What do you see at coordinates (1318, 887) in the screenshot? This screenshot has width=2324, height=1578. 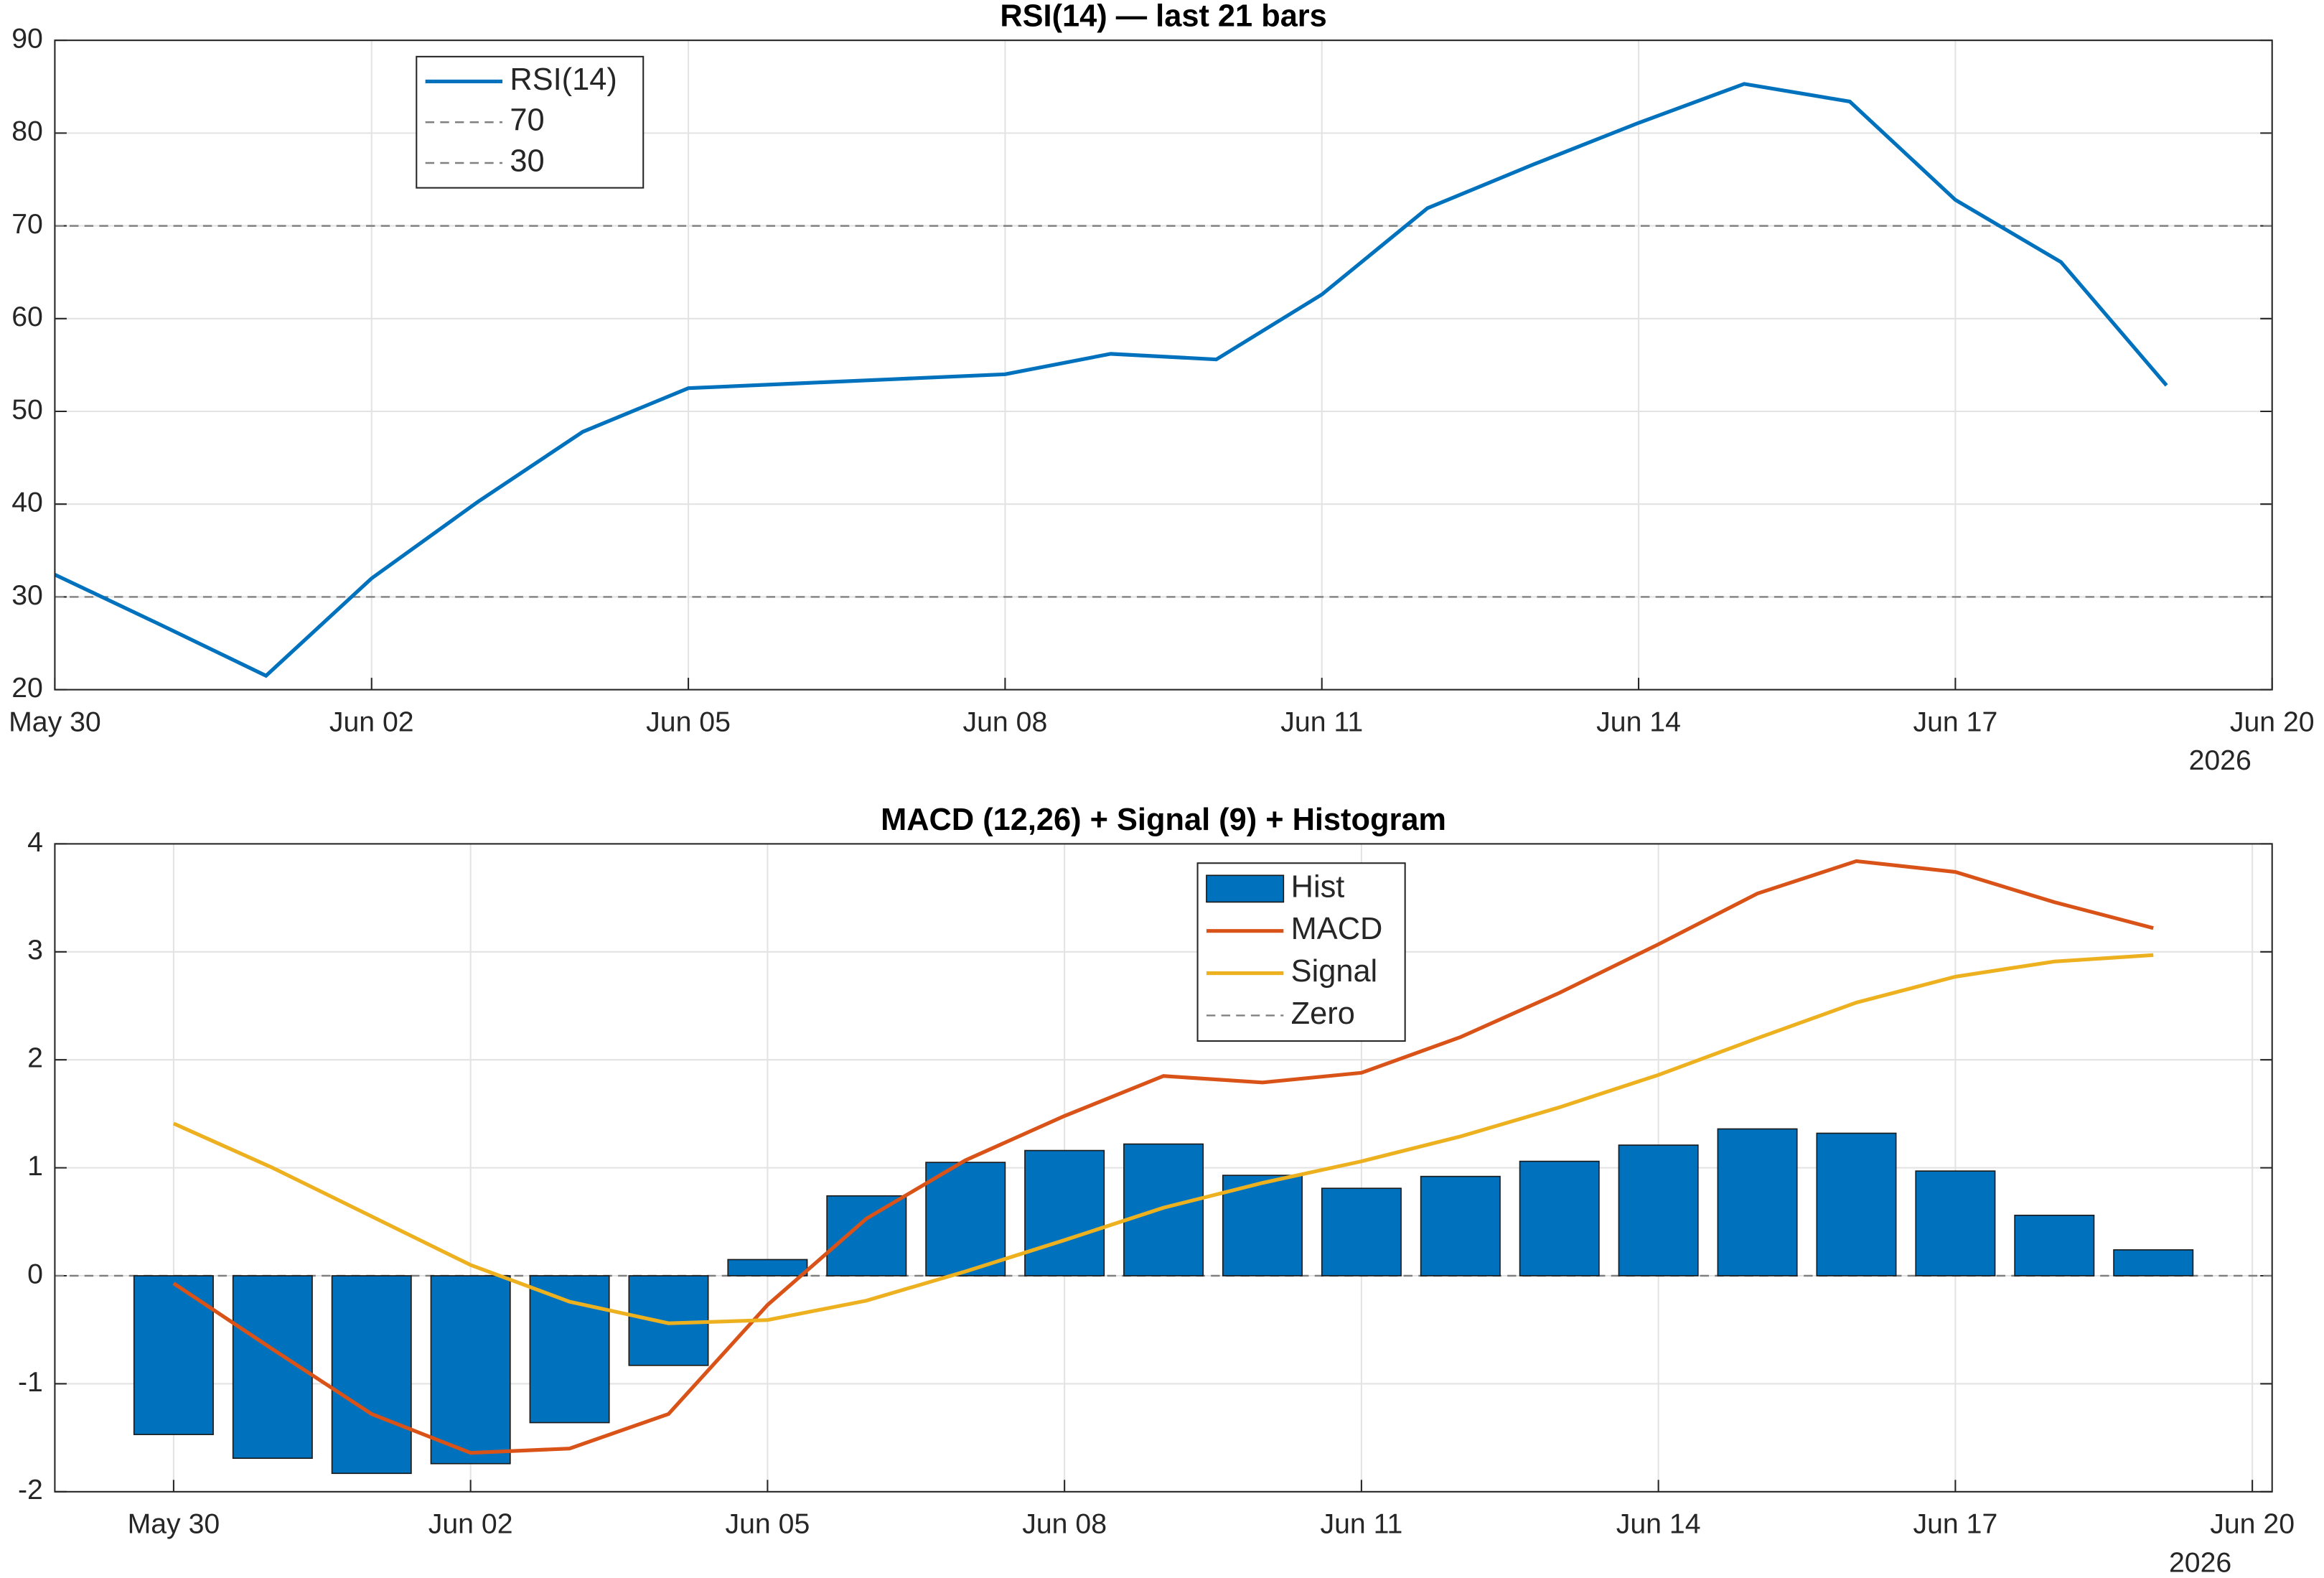 I see `legend-label: Hist` at bounding box center [1318, 887].